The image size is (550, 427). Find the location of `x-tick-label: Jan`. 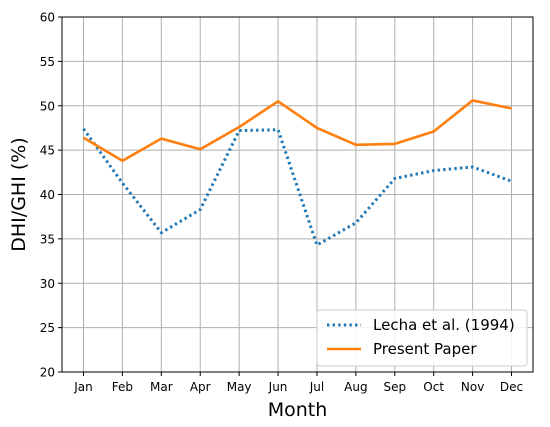

x-tick-label: Jan is located at coordinates (83, 387).